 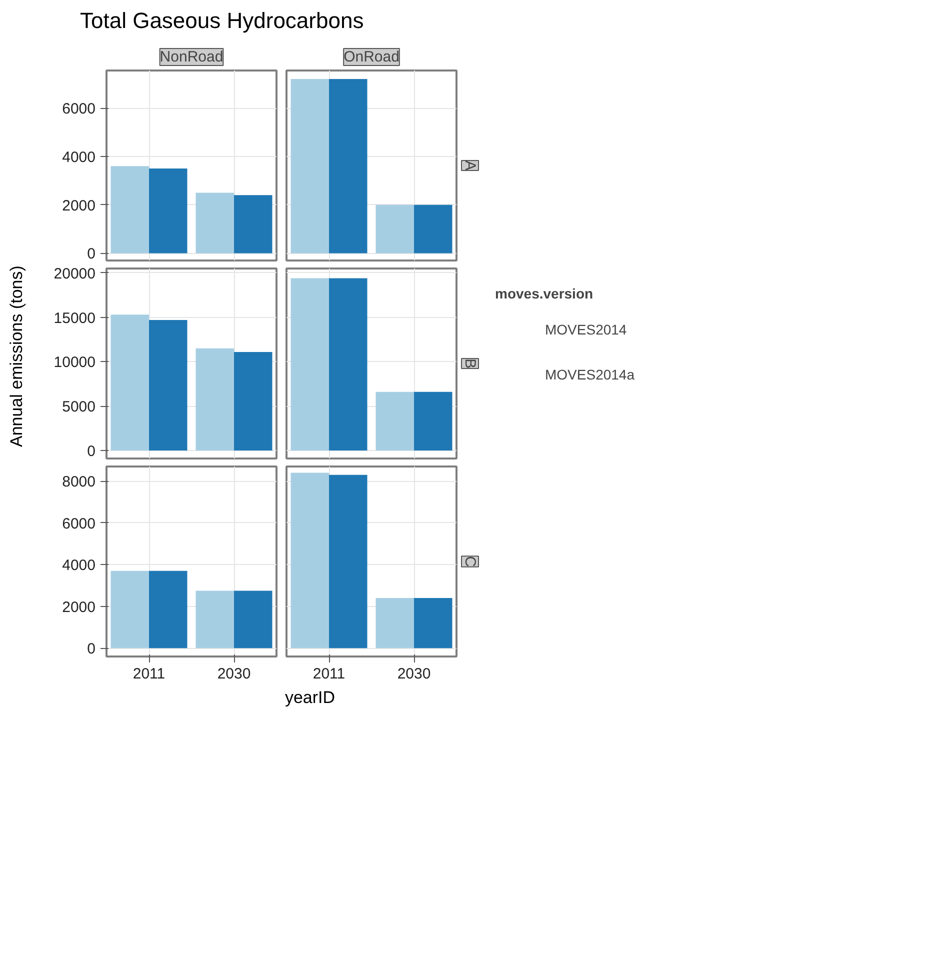 What do you see at coordinates (75, 274) in the screenshot?
I see `y-tick-label: 20000` at bounding box center [75, 274].